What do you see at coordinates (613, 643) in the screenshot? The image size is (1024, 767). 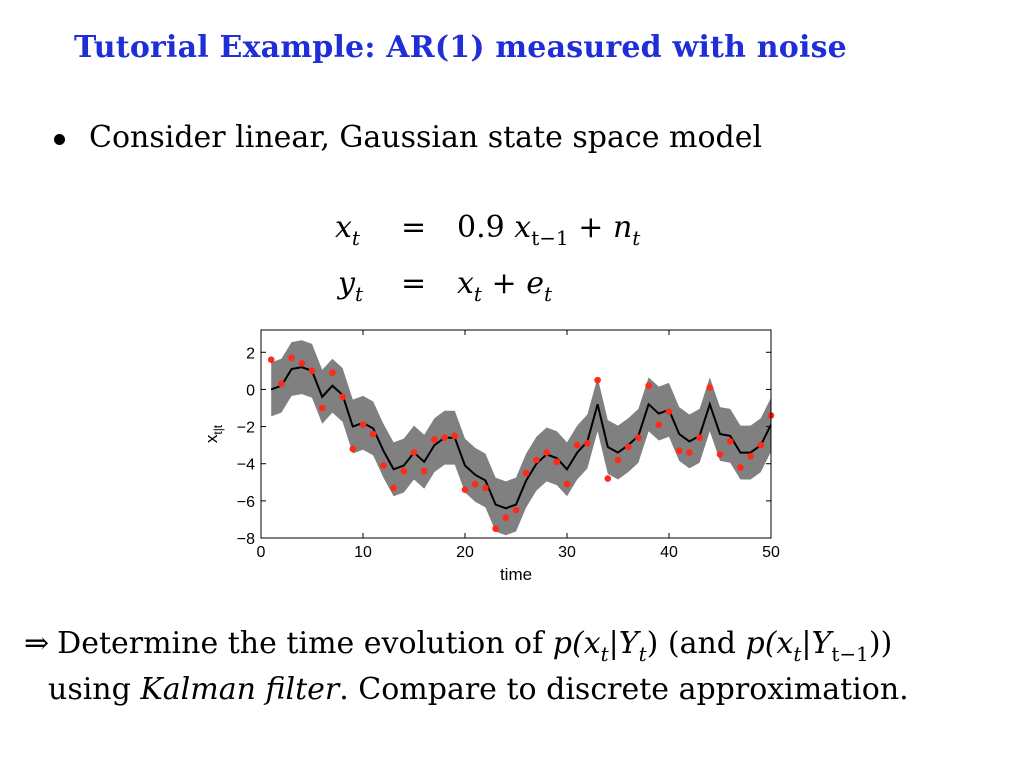 I see `p1-bar: |` at bounding box center [613, 643].